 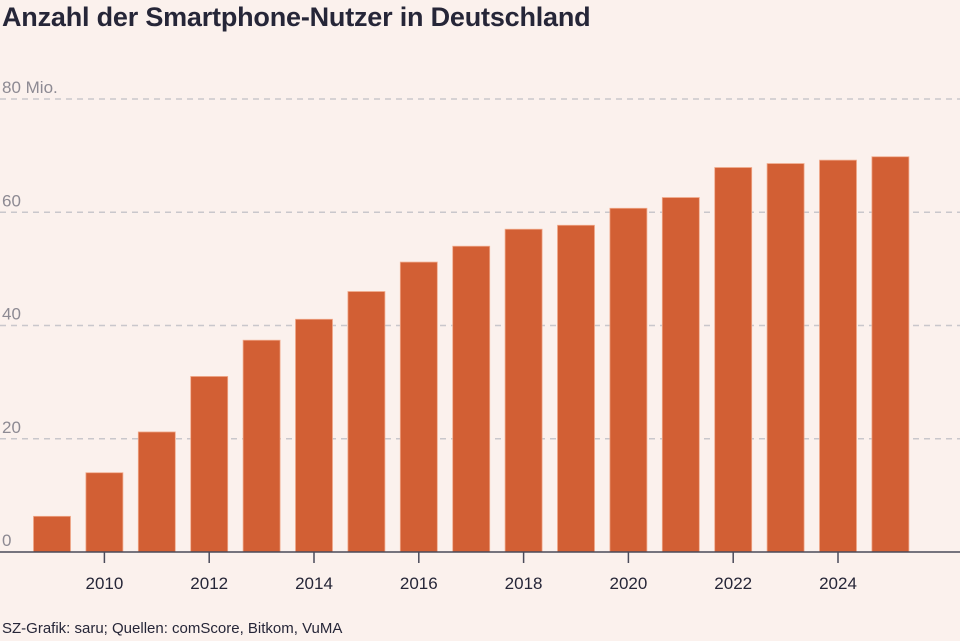 I want to click on bar-2017, so click(x=471, y=399).